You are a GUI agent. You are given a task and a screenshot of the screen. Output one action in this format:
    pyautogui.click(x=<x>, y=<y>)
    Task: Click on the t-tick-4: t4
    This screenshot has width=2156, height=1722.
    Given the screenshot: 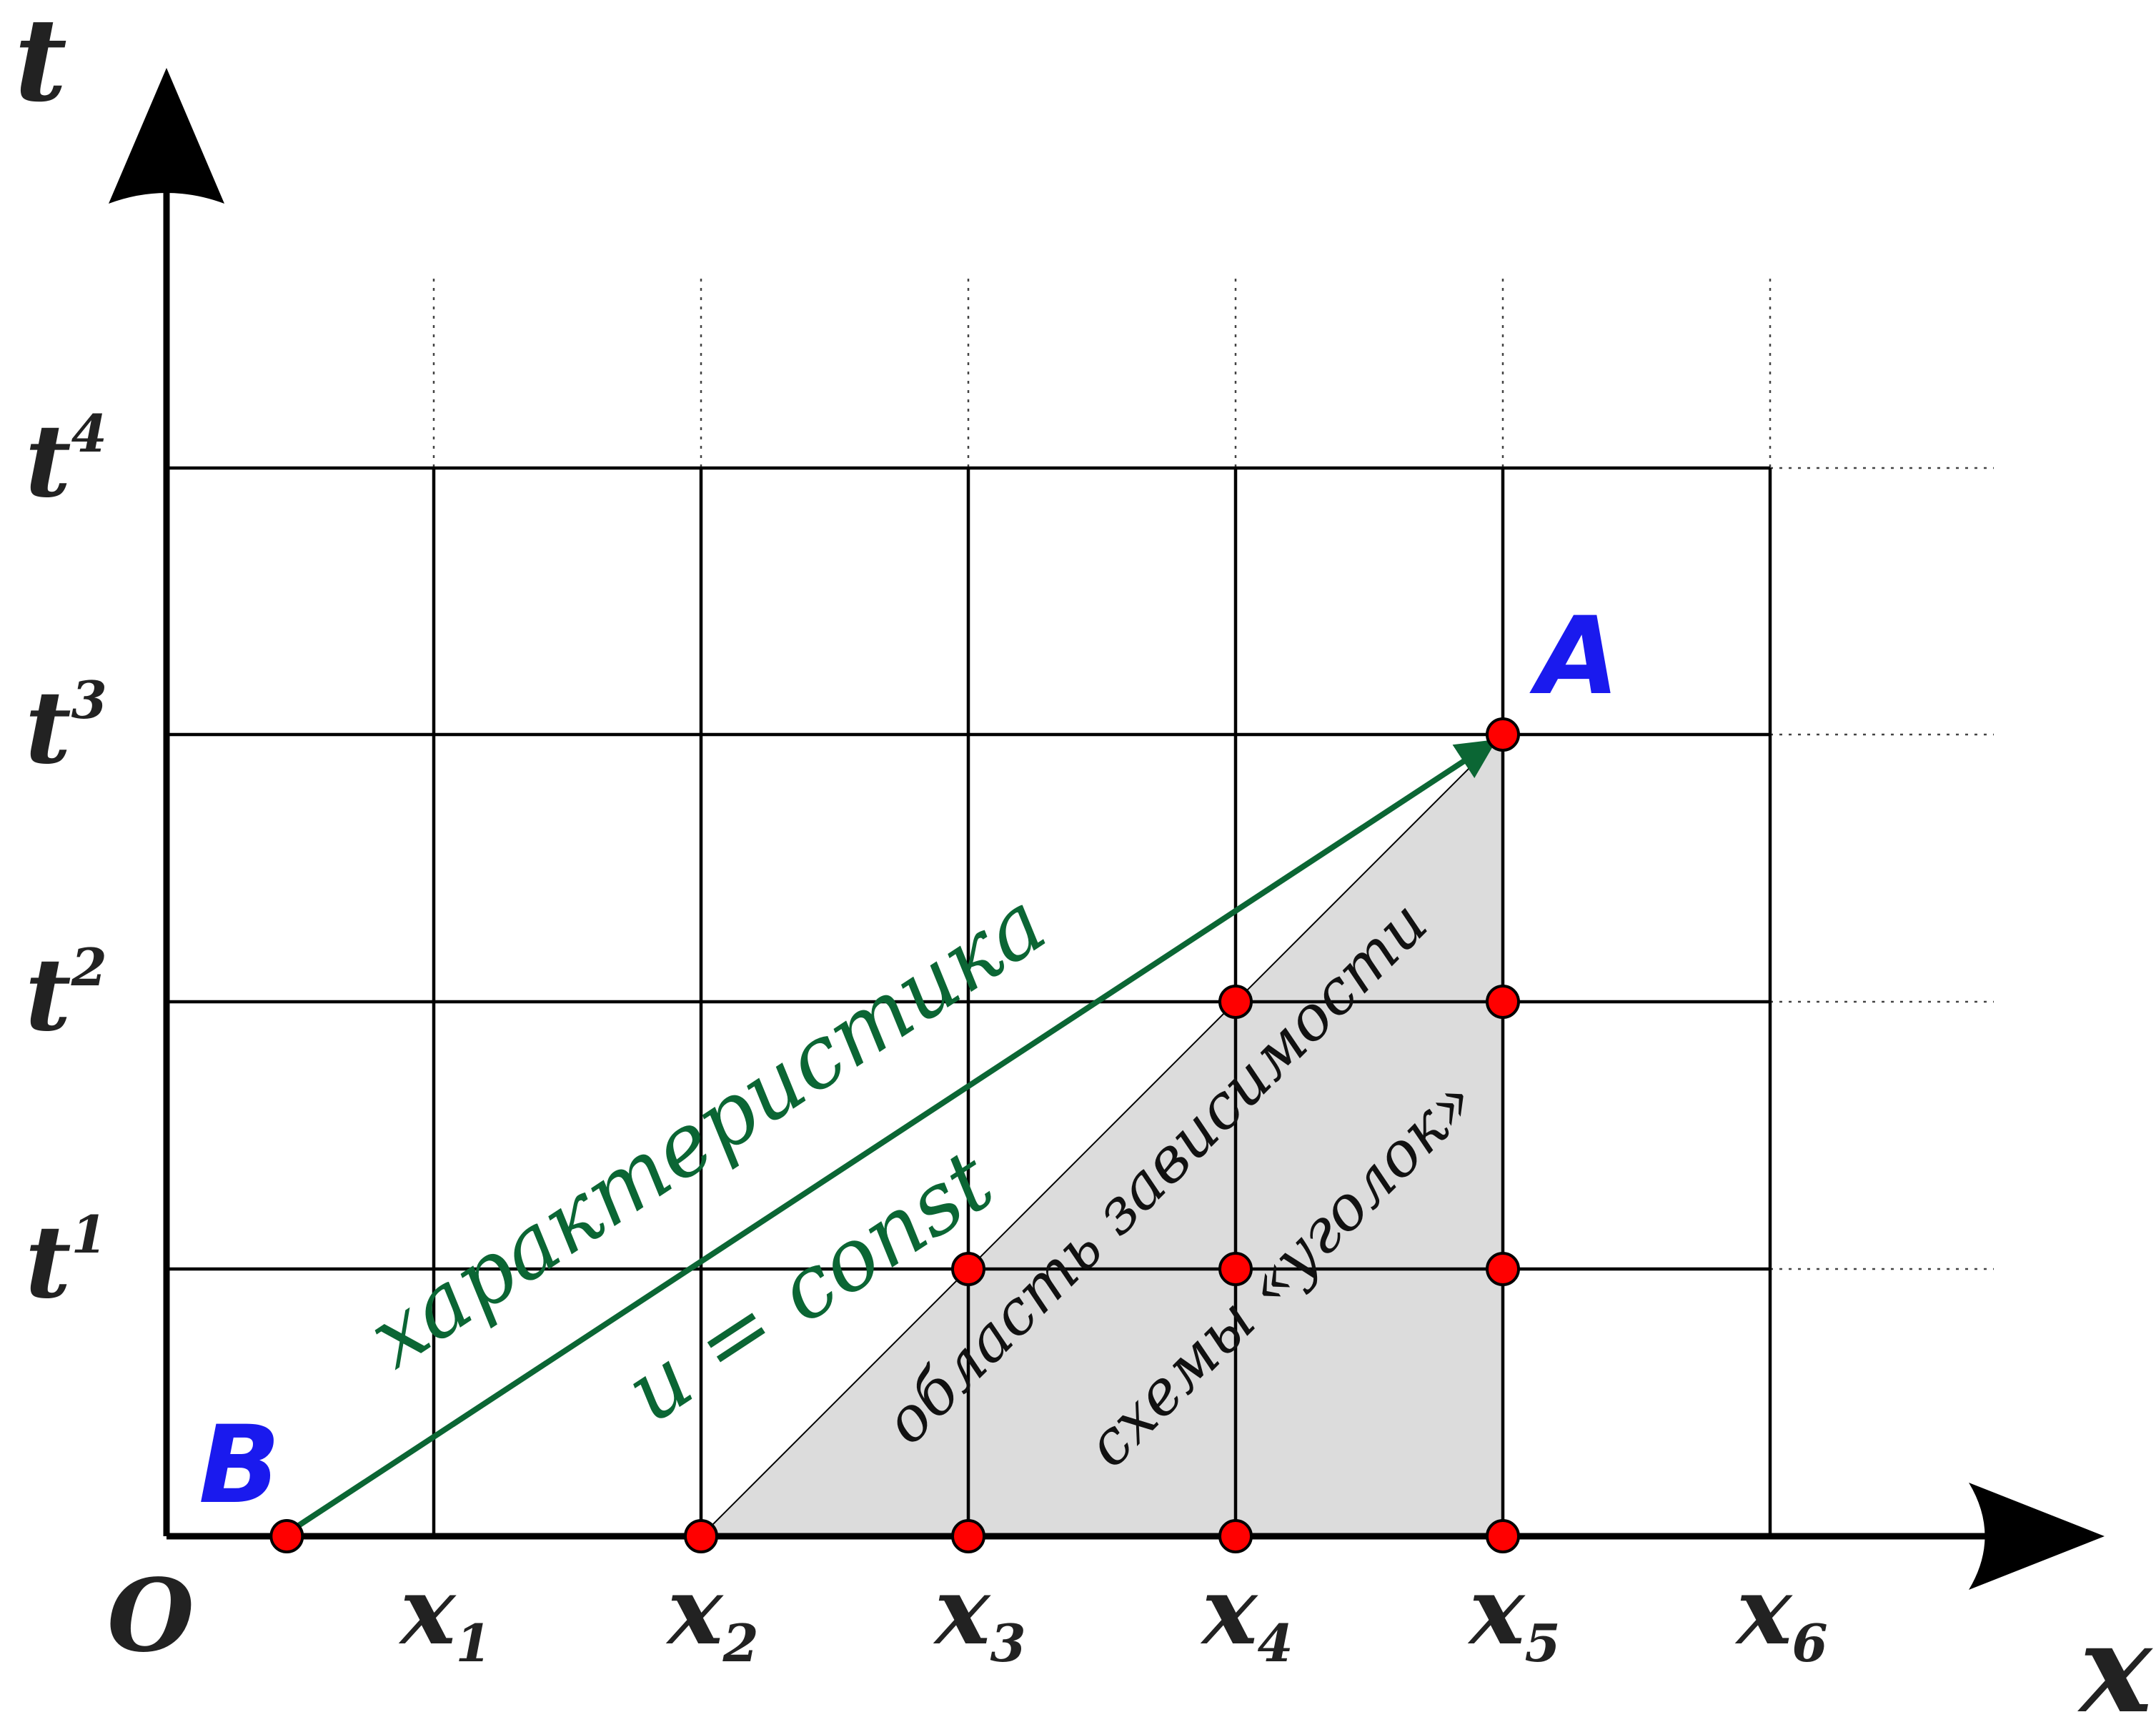 What is the action you would take?
    pyautogui.click(x=66, y=461)
    